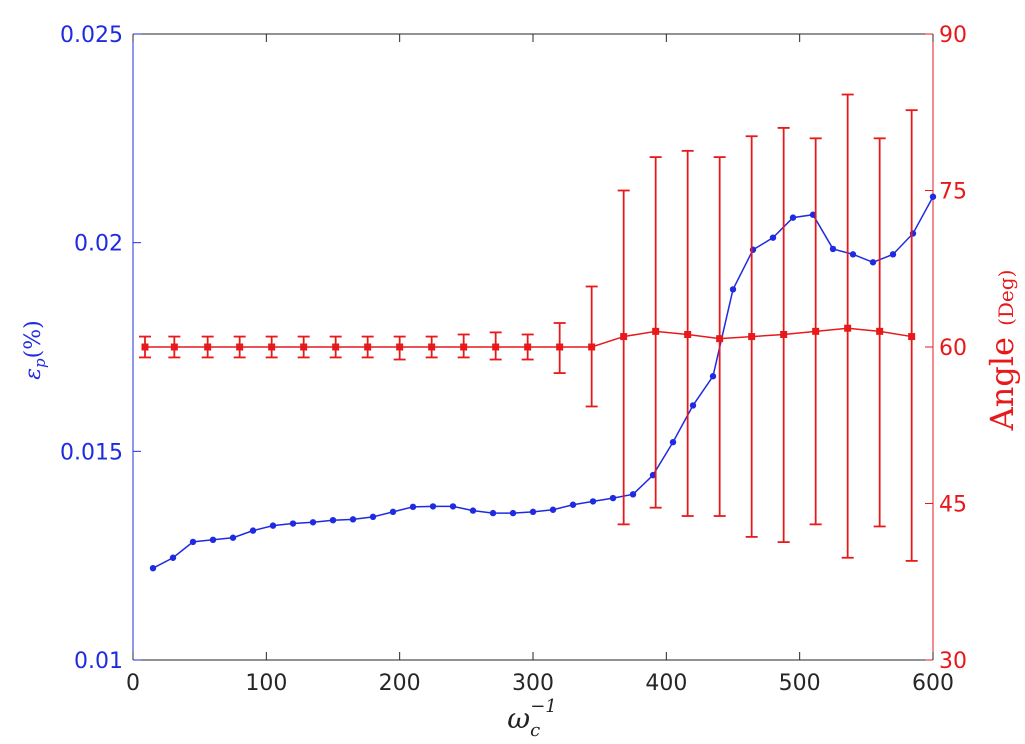 The height and width of the screenshot is (744, 1025). I want to click on right-axis: 30 45 60 75 90, so click(946, 348).